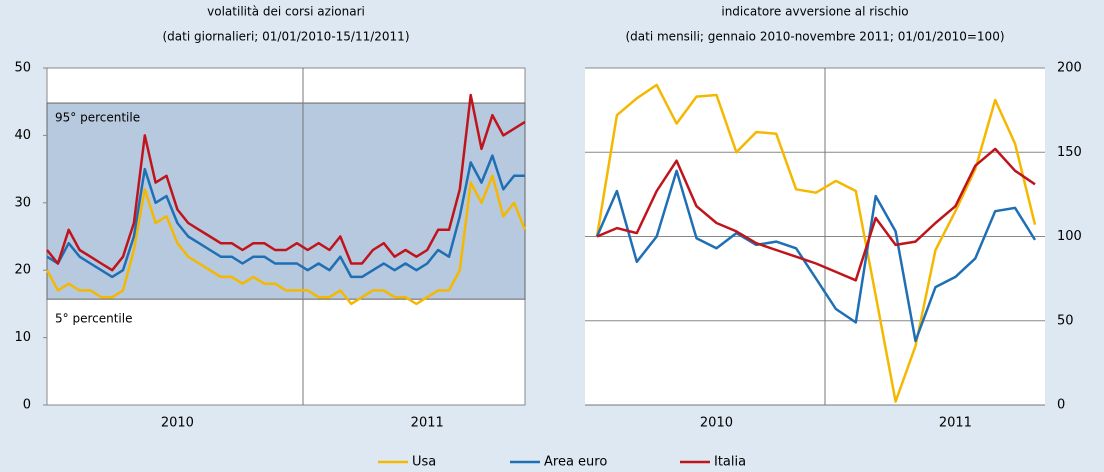 The height and width of the screenshot is (472, 1104). Describe the element at coordinates (575, 462) in the screenshot. I see `legend-label: Area euro` at that location.